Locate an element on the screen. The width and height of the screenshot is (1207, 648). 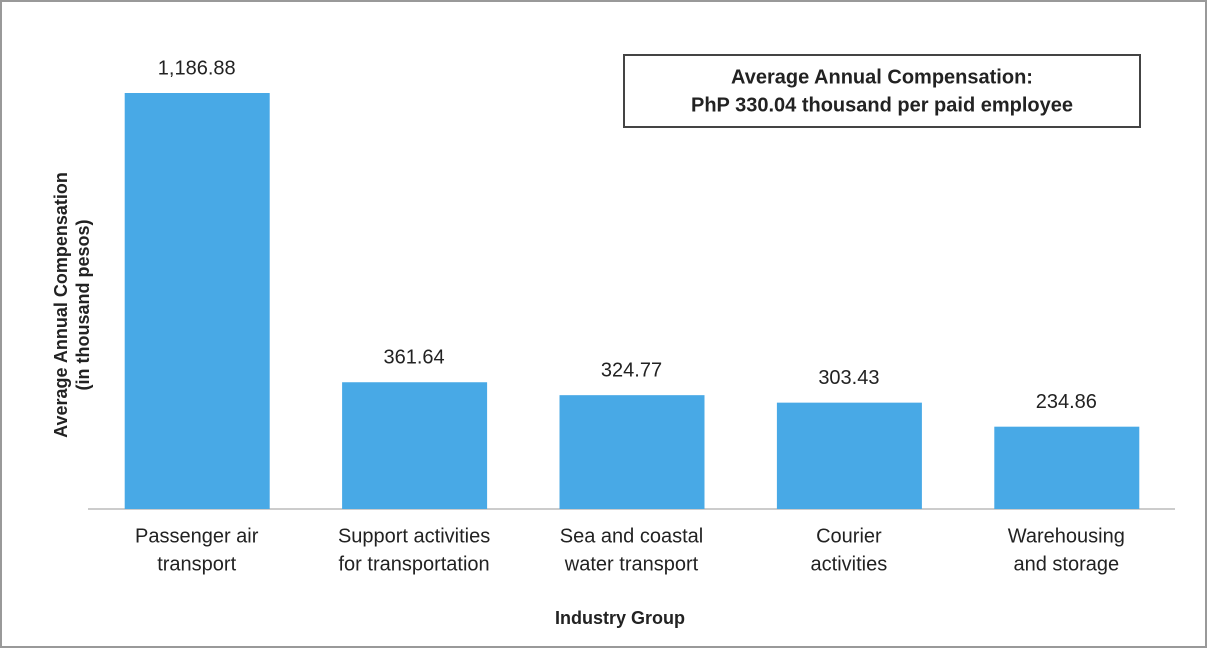
annotation-box is located at coordinates (882, 91).